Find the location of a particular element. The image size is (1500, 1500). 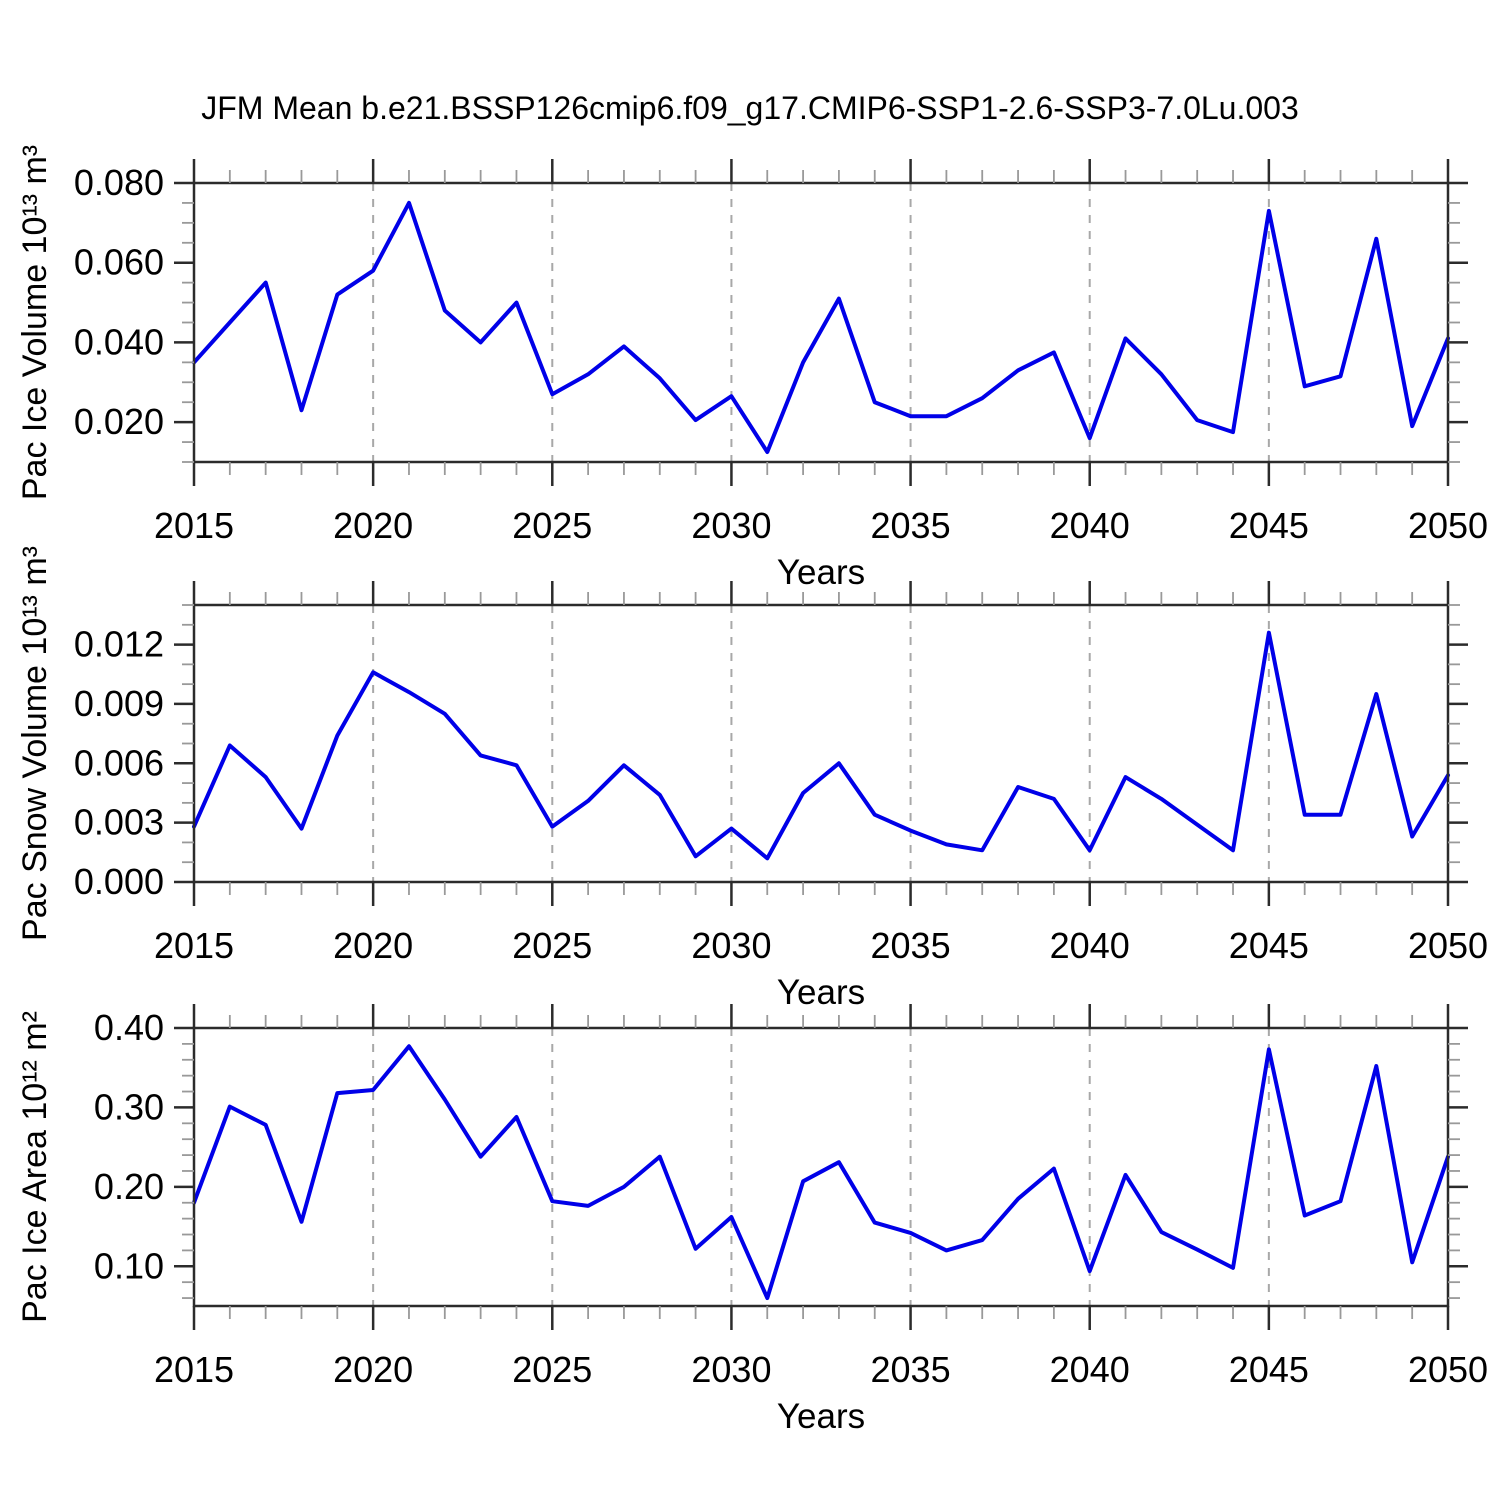

y-tick-label: 0.020 is located at coordinates (119, 421).